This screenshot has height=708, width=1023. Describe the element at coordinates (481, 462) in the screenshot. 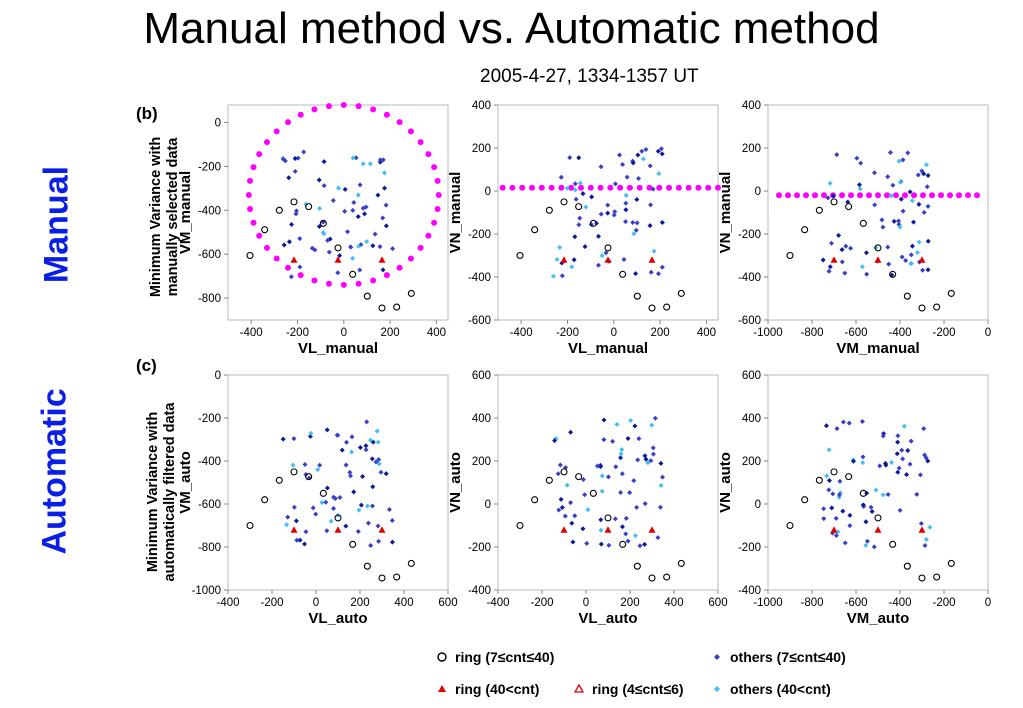

I see `y-tick-label: 200` at that location.